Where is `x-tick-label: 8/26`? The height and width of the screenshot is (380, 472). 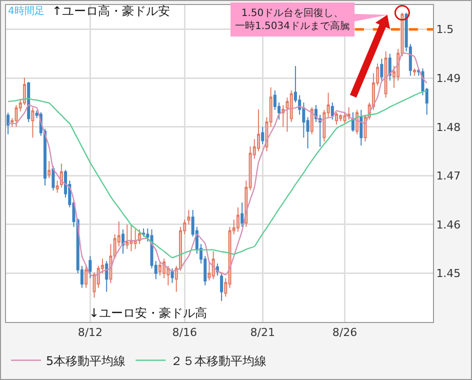 x-tick-label: 8/26 is located at coordinates (345, 333).